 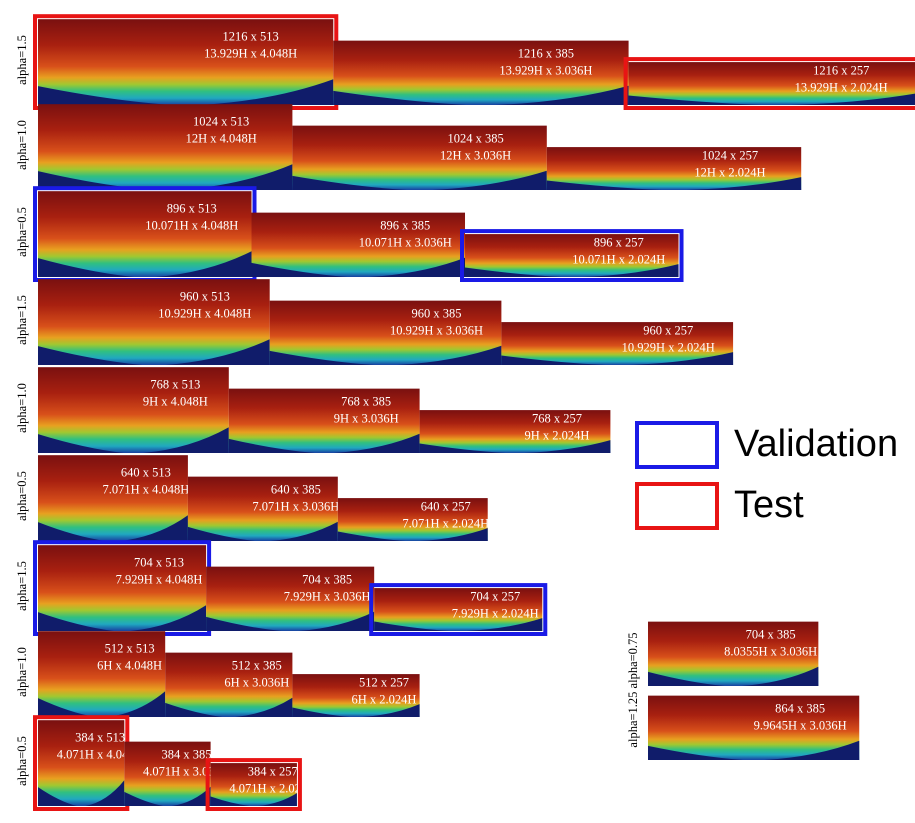 I want to click on panel-resolution: 1216 x 385, so click(x=546, y=54).